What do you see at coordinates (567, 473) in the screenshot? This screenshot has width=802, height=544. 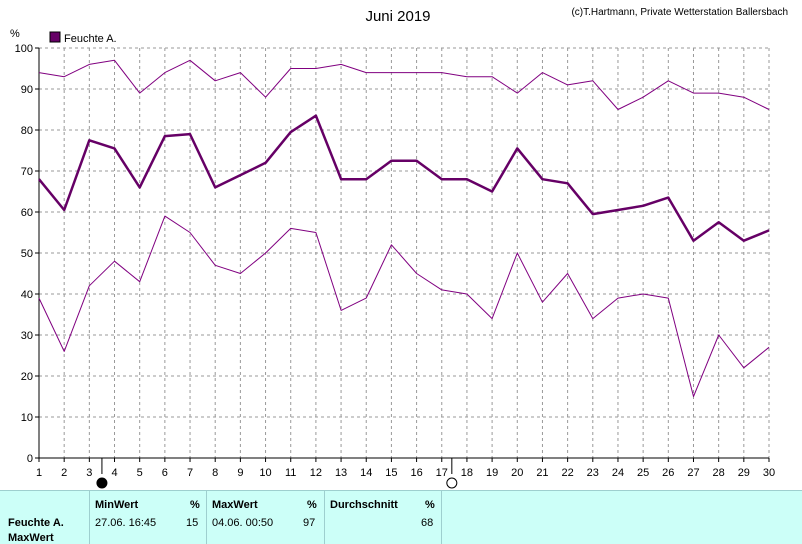 I see `x-tick-label: 22` at bounding box center [567, 473].